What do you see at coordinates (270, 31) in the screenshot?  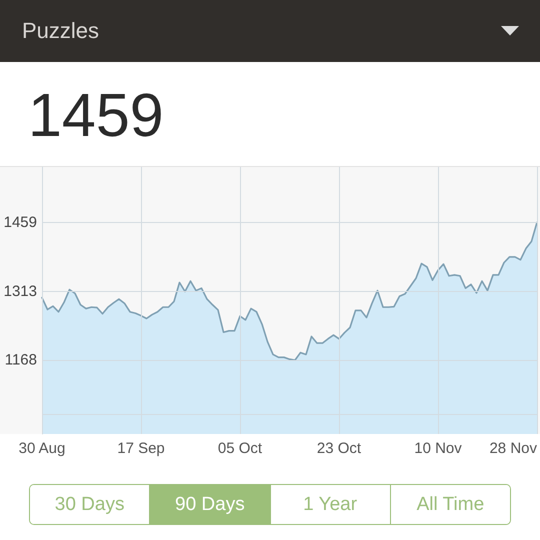 I see `header-bar: Puzzles` at bounding box center [270, 31].